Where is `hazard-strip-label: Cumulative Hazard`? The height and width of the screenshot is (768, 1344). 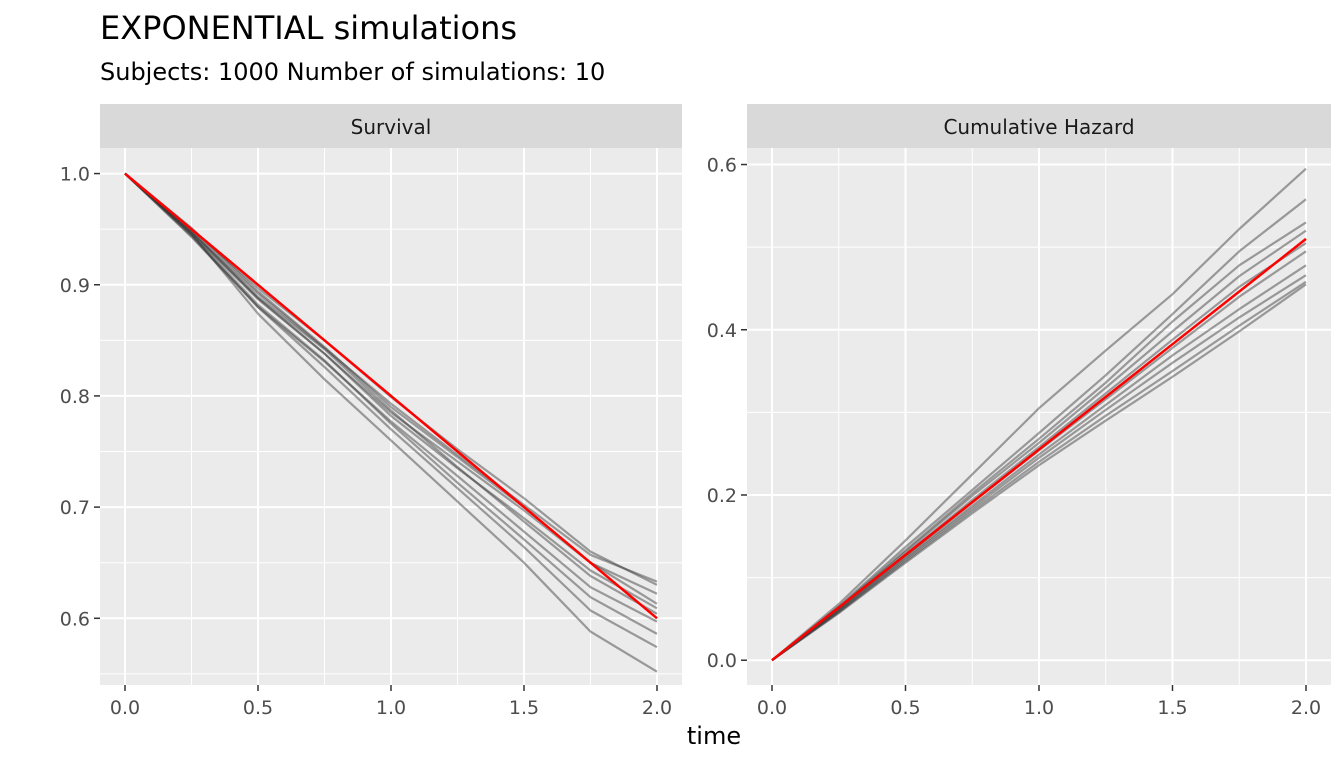
hazard-strip-label: Cumulative Hazard is located at coordinates (1038, 127).